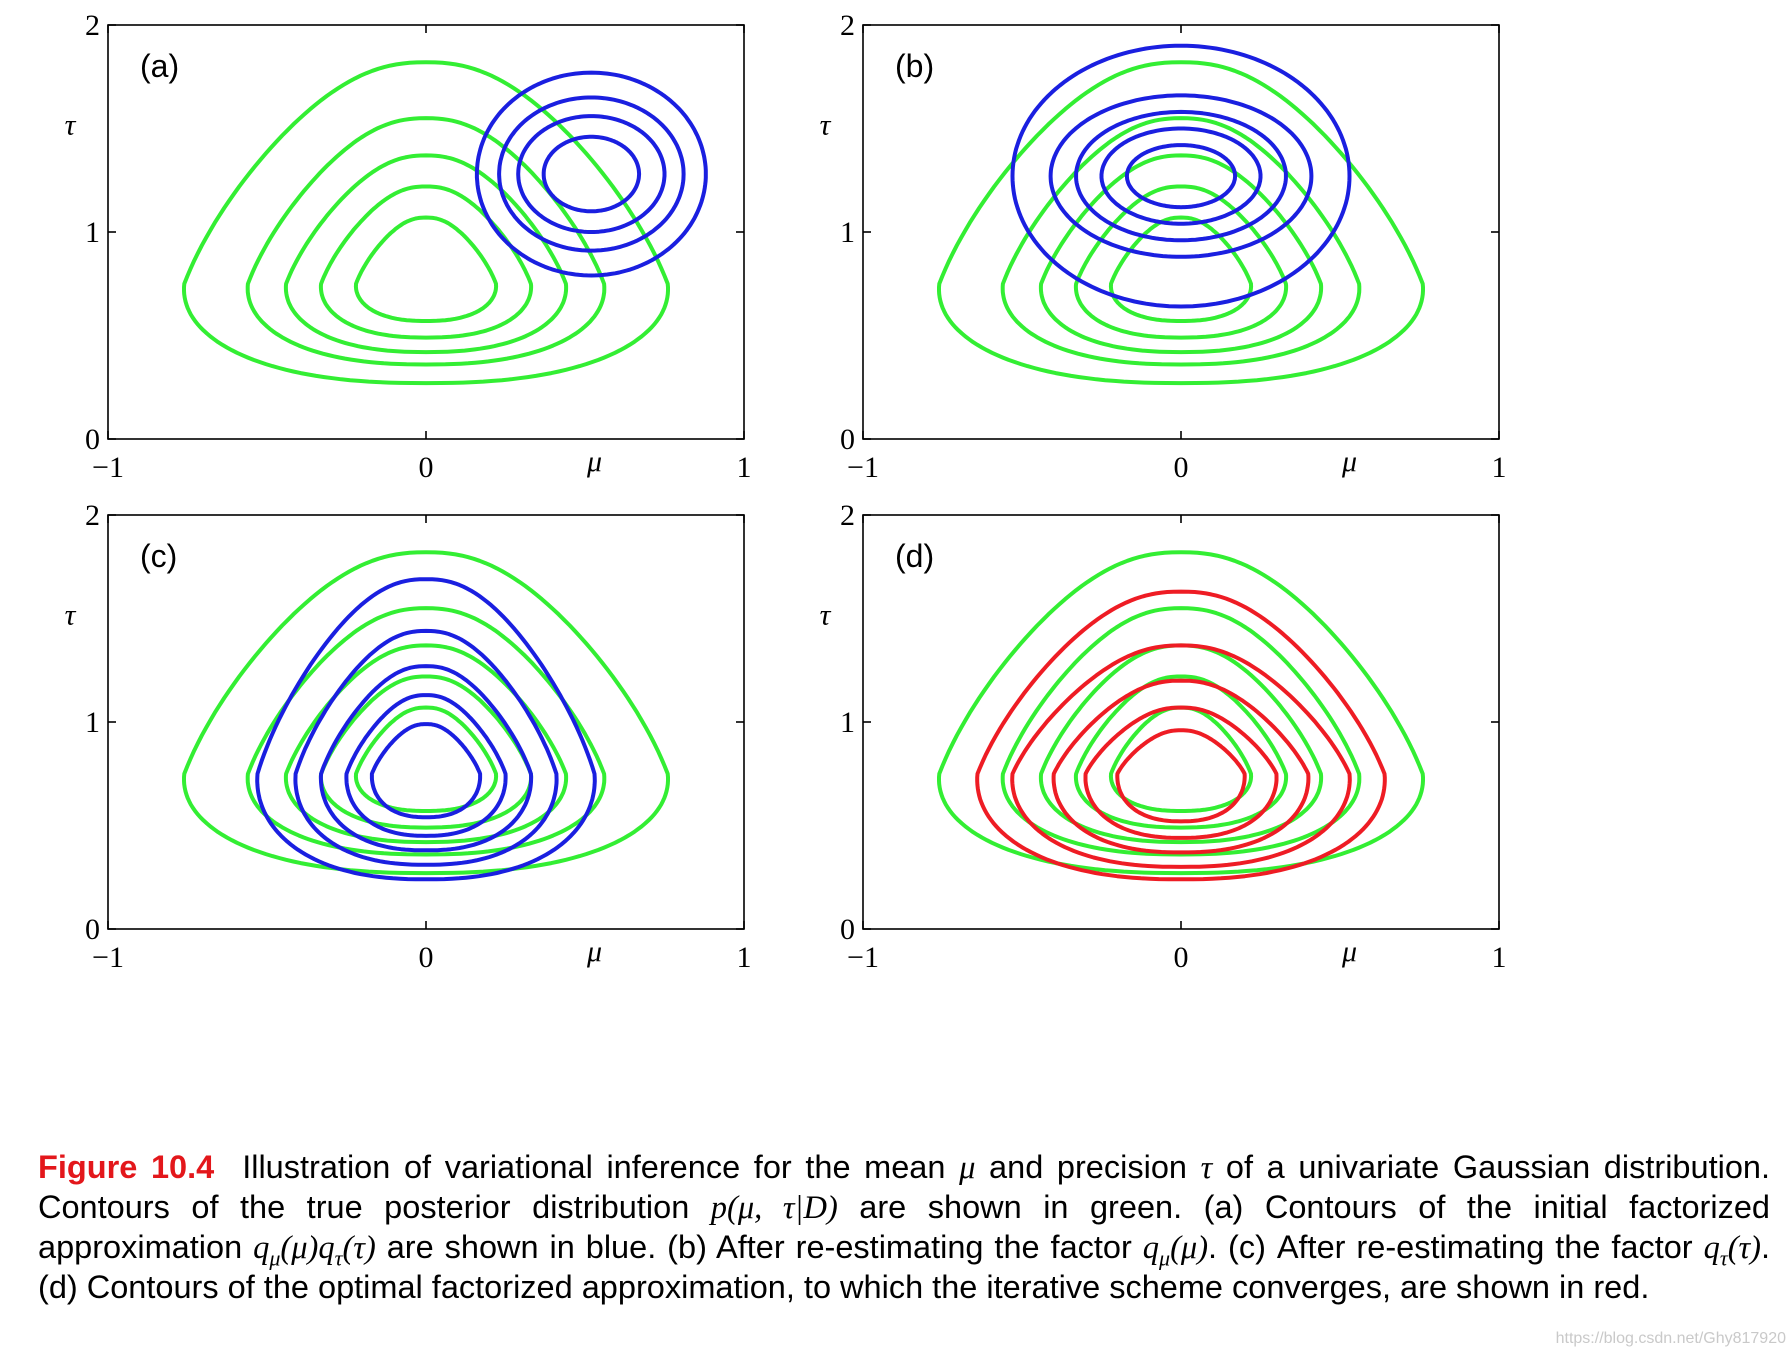 The image size is (1792, 1354). I want to click on caption-q-tau: qτ(τ), so click(347, 1250).